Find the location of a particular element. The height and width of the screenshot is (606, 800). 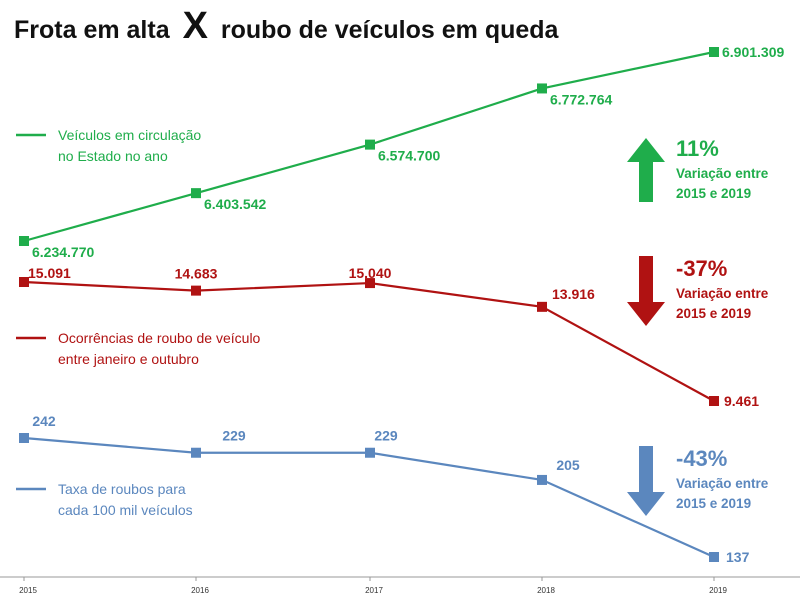

point-taxa-2016 is located at coordinates (196, 452).